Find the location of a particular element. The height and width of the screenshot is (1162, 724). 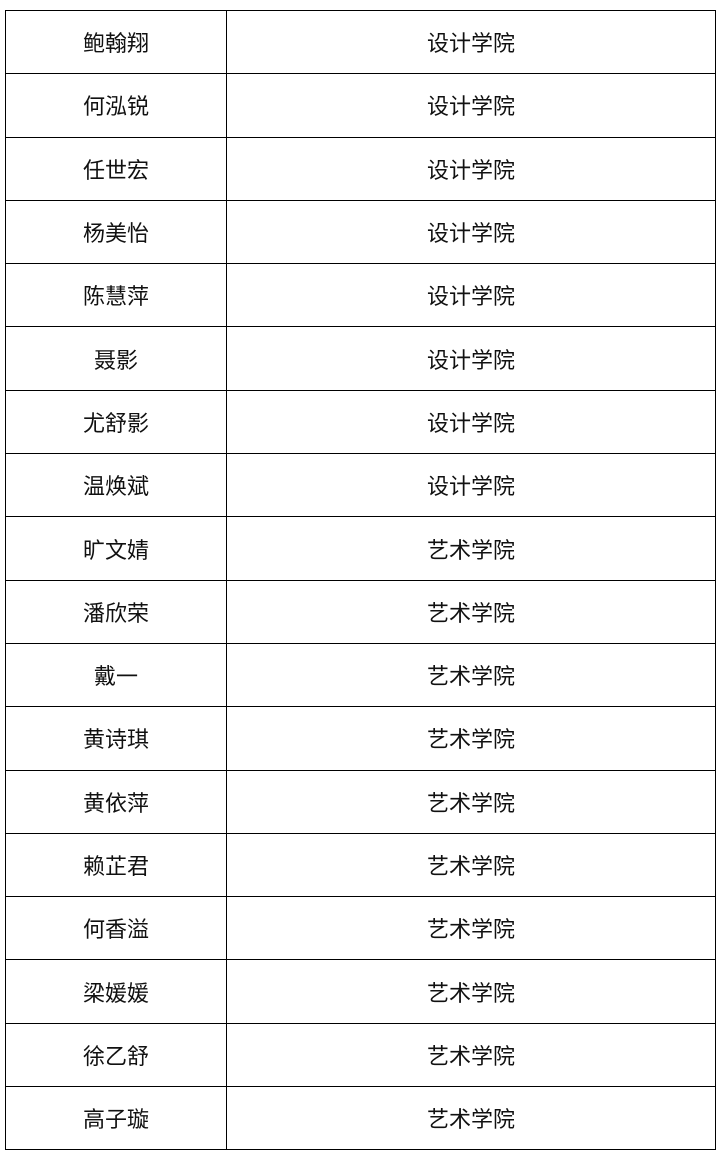

table-row: 赖芷君 艺术学院 is located at coordinates (360, 865).